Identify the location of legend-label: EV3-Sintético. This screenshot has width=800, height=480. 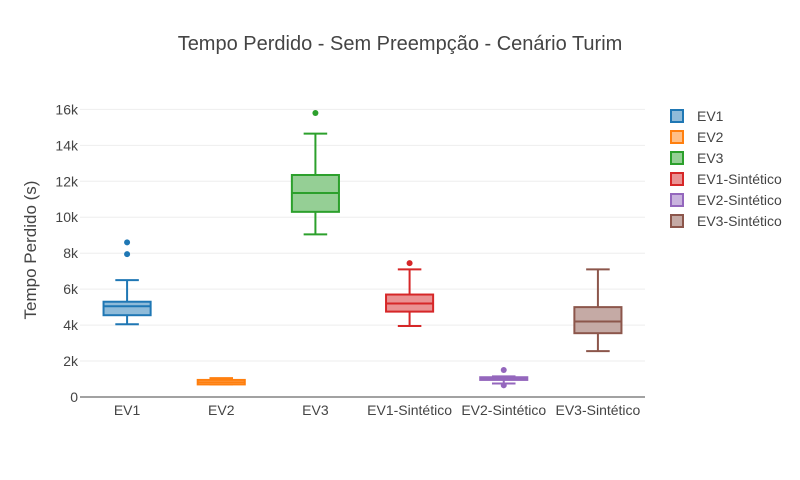
(739, 221).